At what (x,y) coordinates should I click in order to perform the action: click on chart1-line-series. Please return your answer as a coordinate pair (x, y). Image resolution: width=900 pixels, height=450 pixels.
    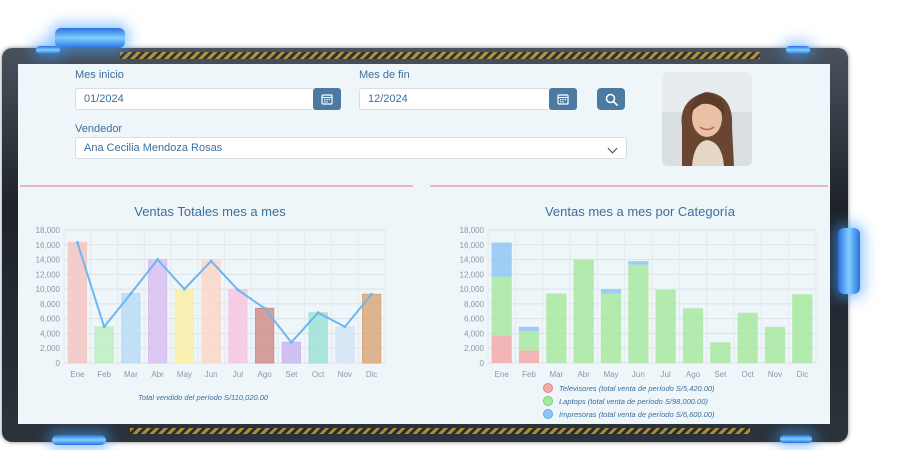
    Looking at the image, I should click on (224, 293).